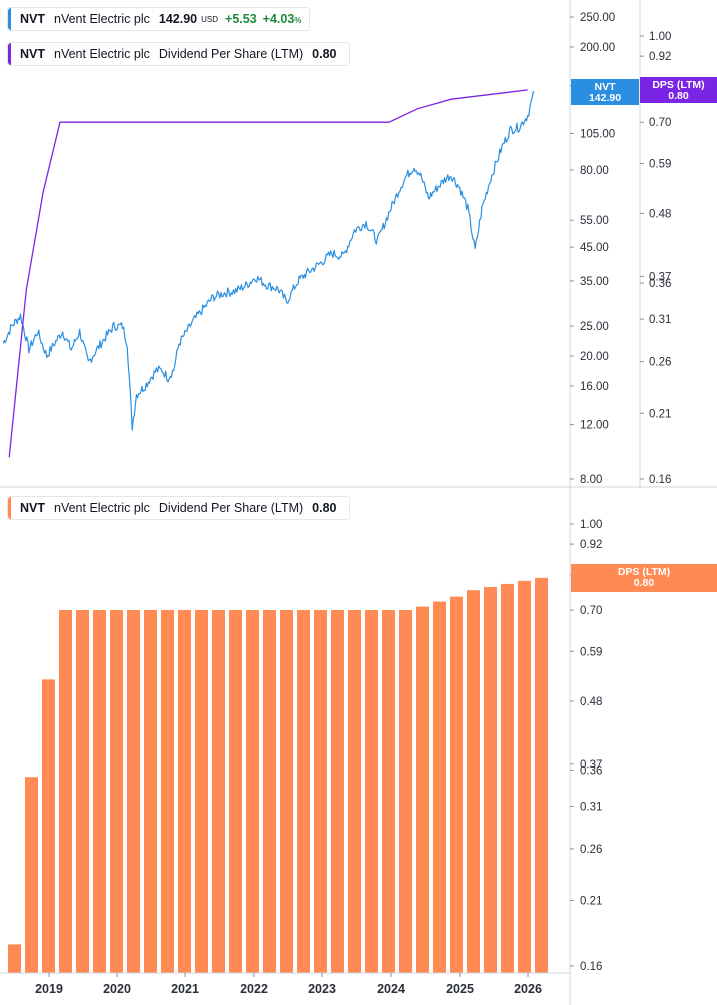 This screenshot has width=717, height=1005. I want to click on bar-axis-tick-label: 0.37, so click(591, 765).